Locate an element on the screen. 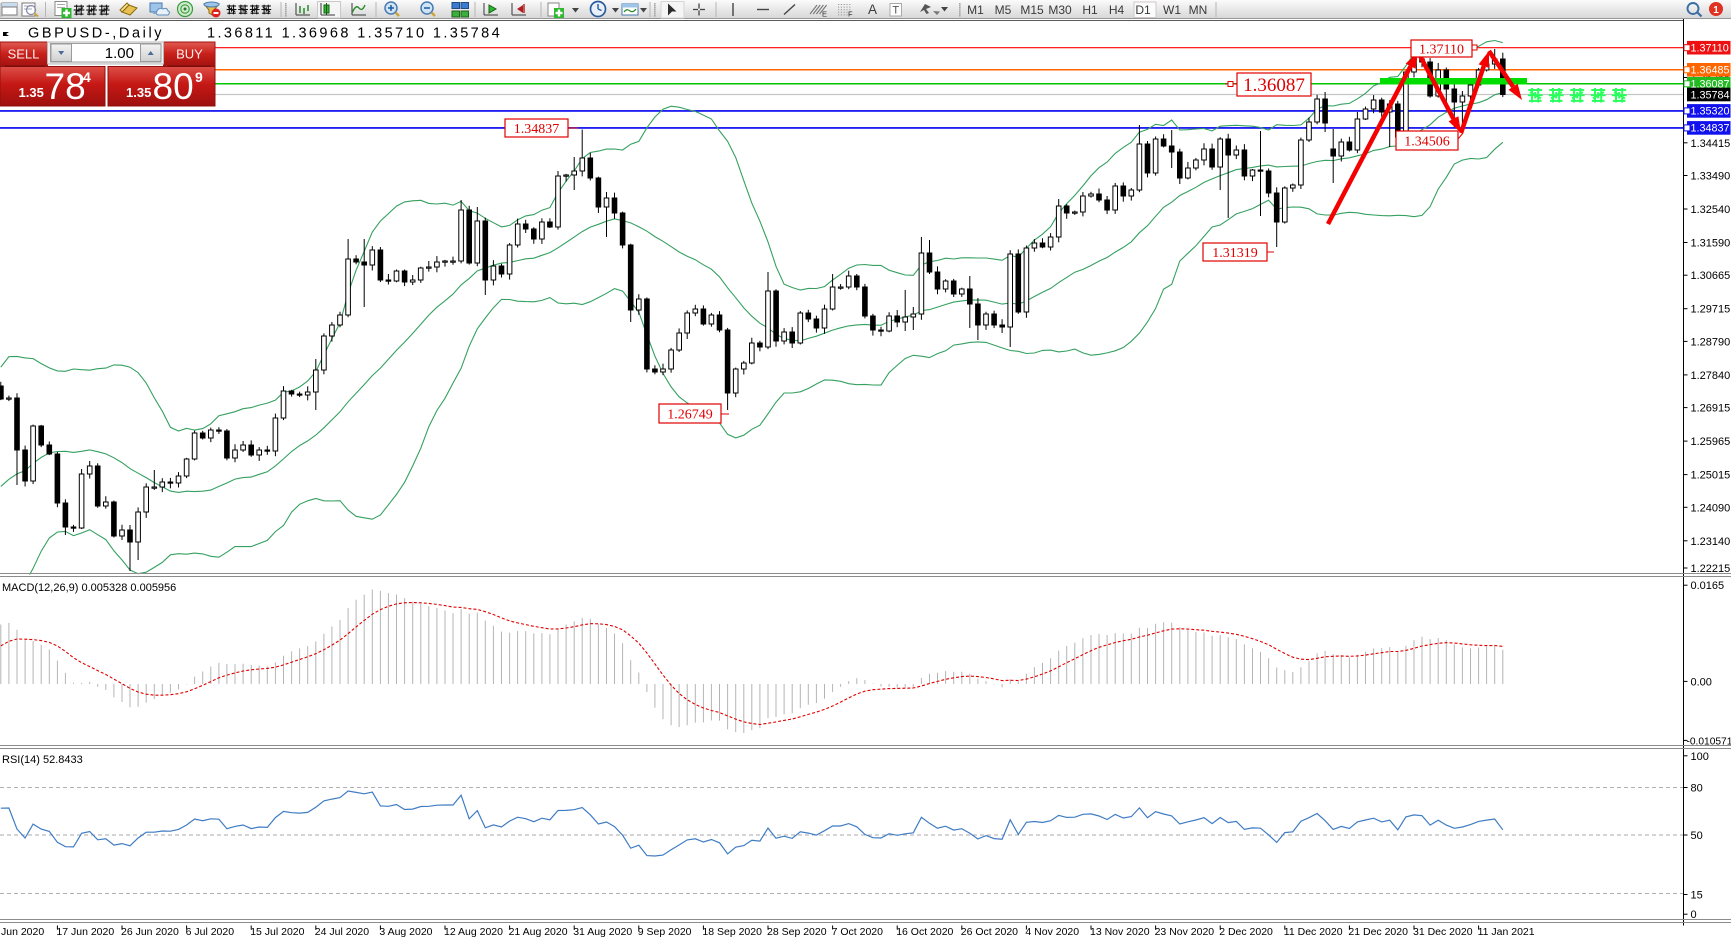  svg-text: 2 Dec 2020 is located at coordinates (1246, 932).